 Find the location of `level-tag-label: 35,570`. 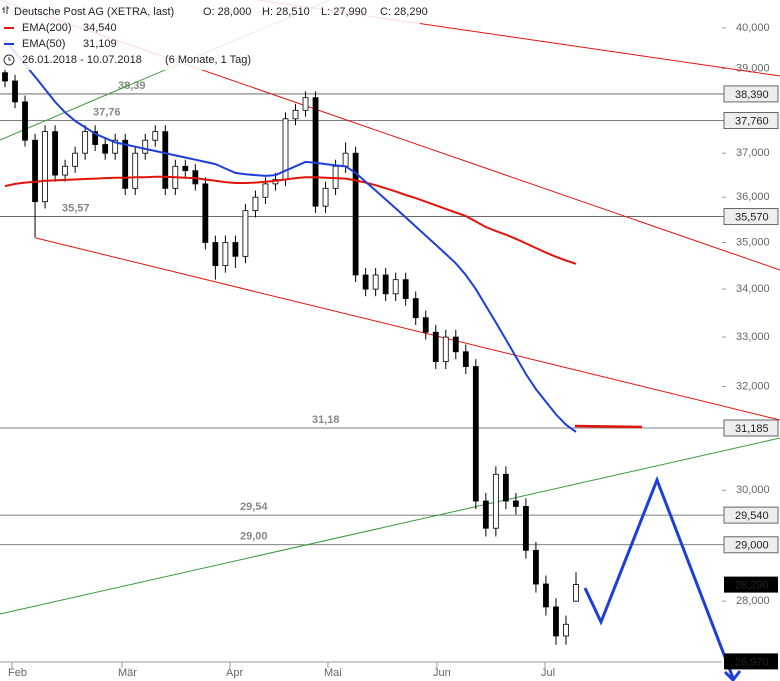

level-tag-label: 35,570 is located at coordinates (752, 217).